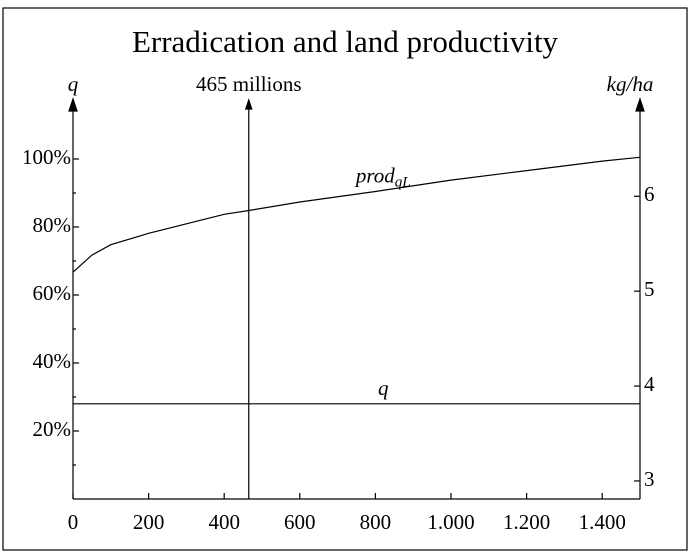 This screenshot has height=554, width=691. What do you see at coordinates (52, 429) in the screenshot?
I see `y-tick-label: 20%` at bounding box center [52, 429].